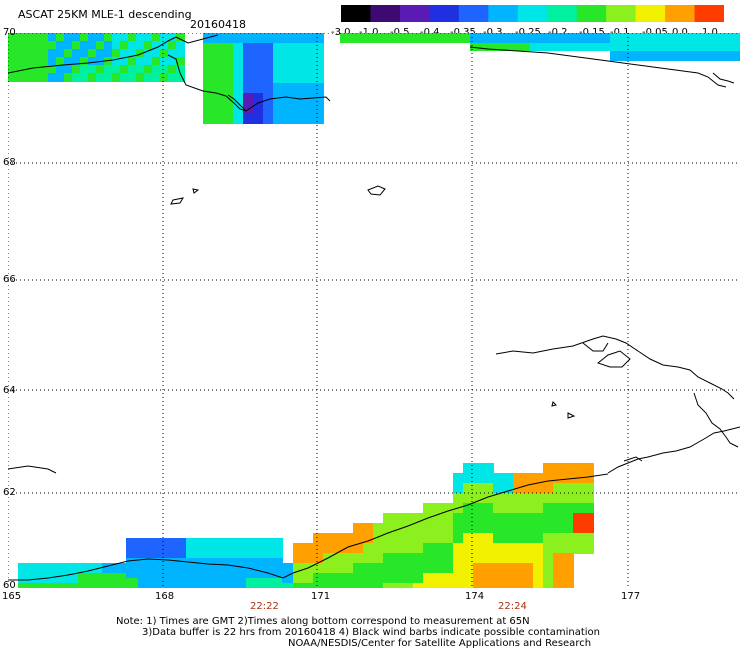 This screenshot has height=650, width=740. What do you see at coordinates (673, 450) in the screenshot?
I see `coastline-sw-alaska` at bounding box center [673, 450].